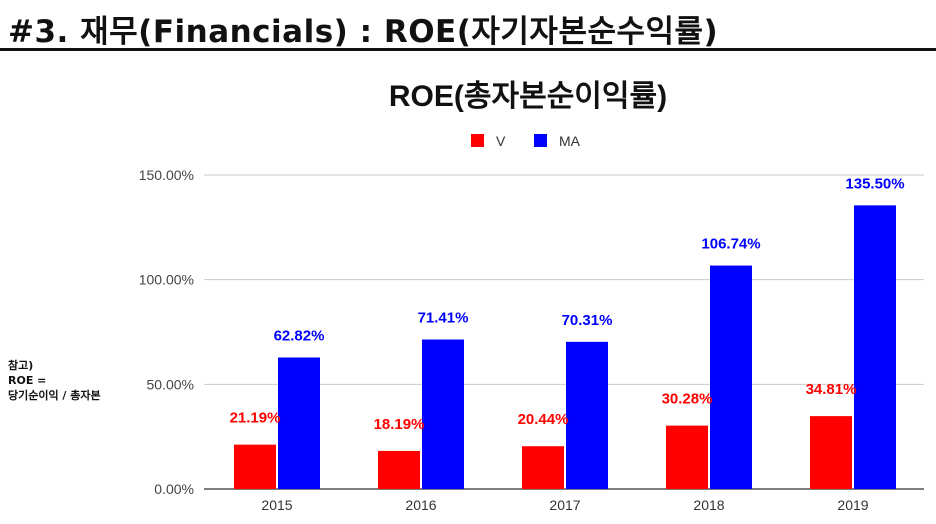 The height and width of the screenshot is (524, 936). I want to click on legend-label-v: V, so click(501, 141).